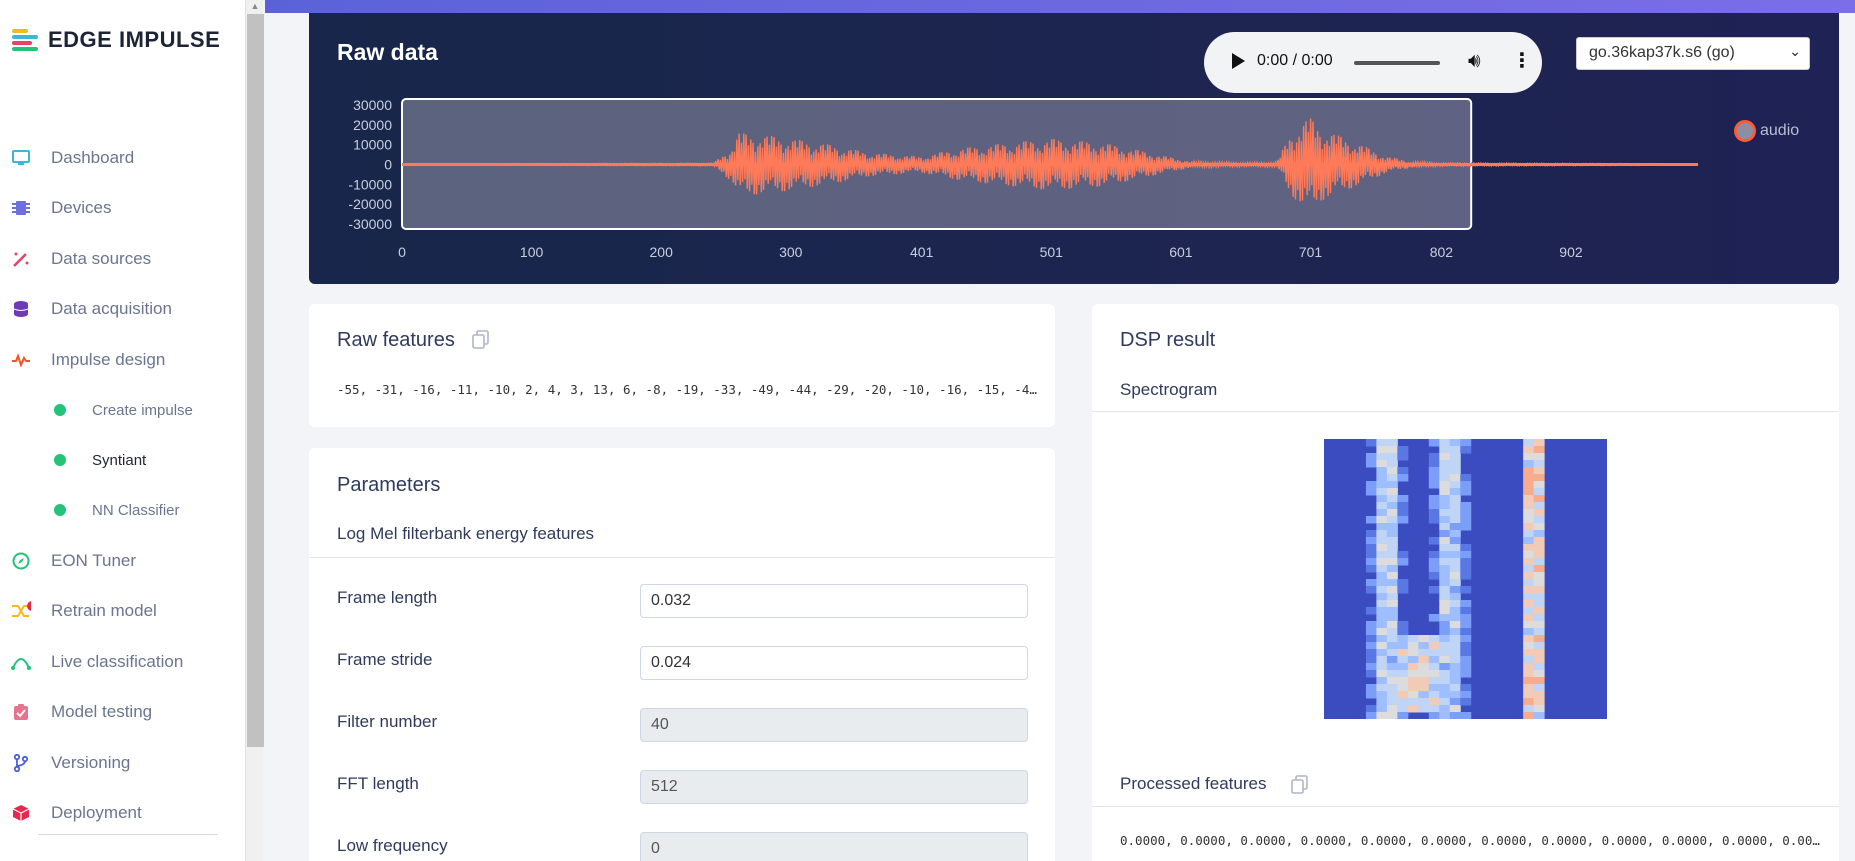  I want to click on sidebar-item-label: Live classification, so click(117, 661).